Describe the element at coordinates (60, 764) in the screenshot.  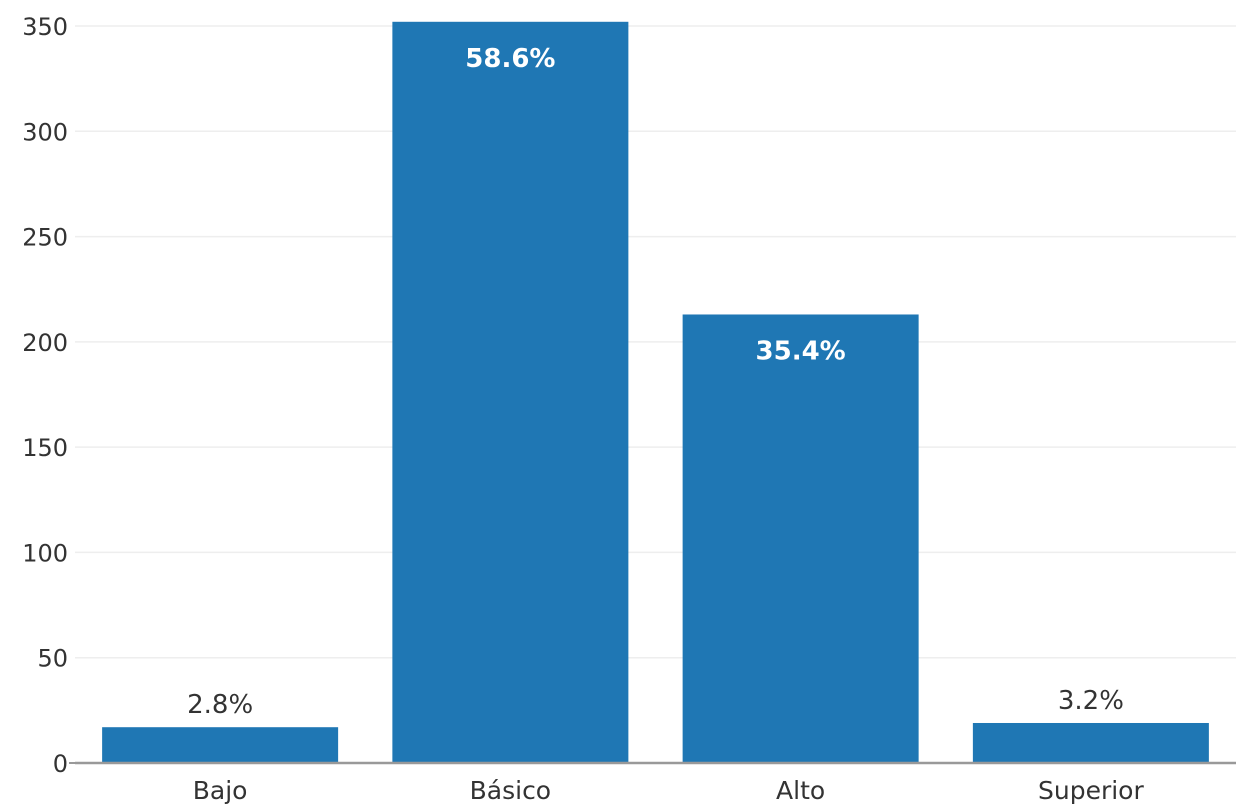
I see `y-tick-label: 0` at that location.